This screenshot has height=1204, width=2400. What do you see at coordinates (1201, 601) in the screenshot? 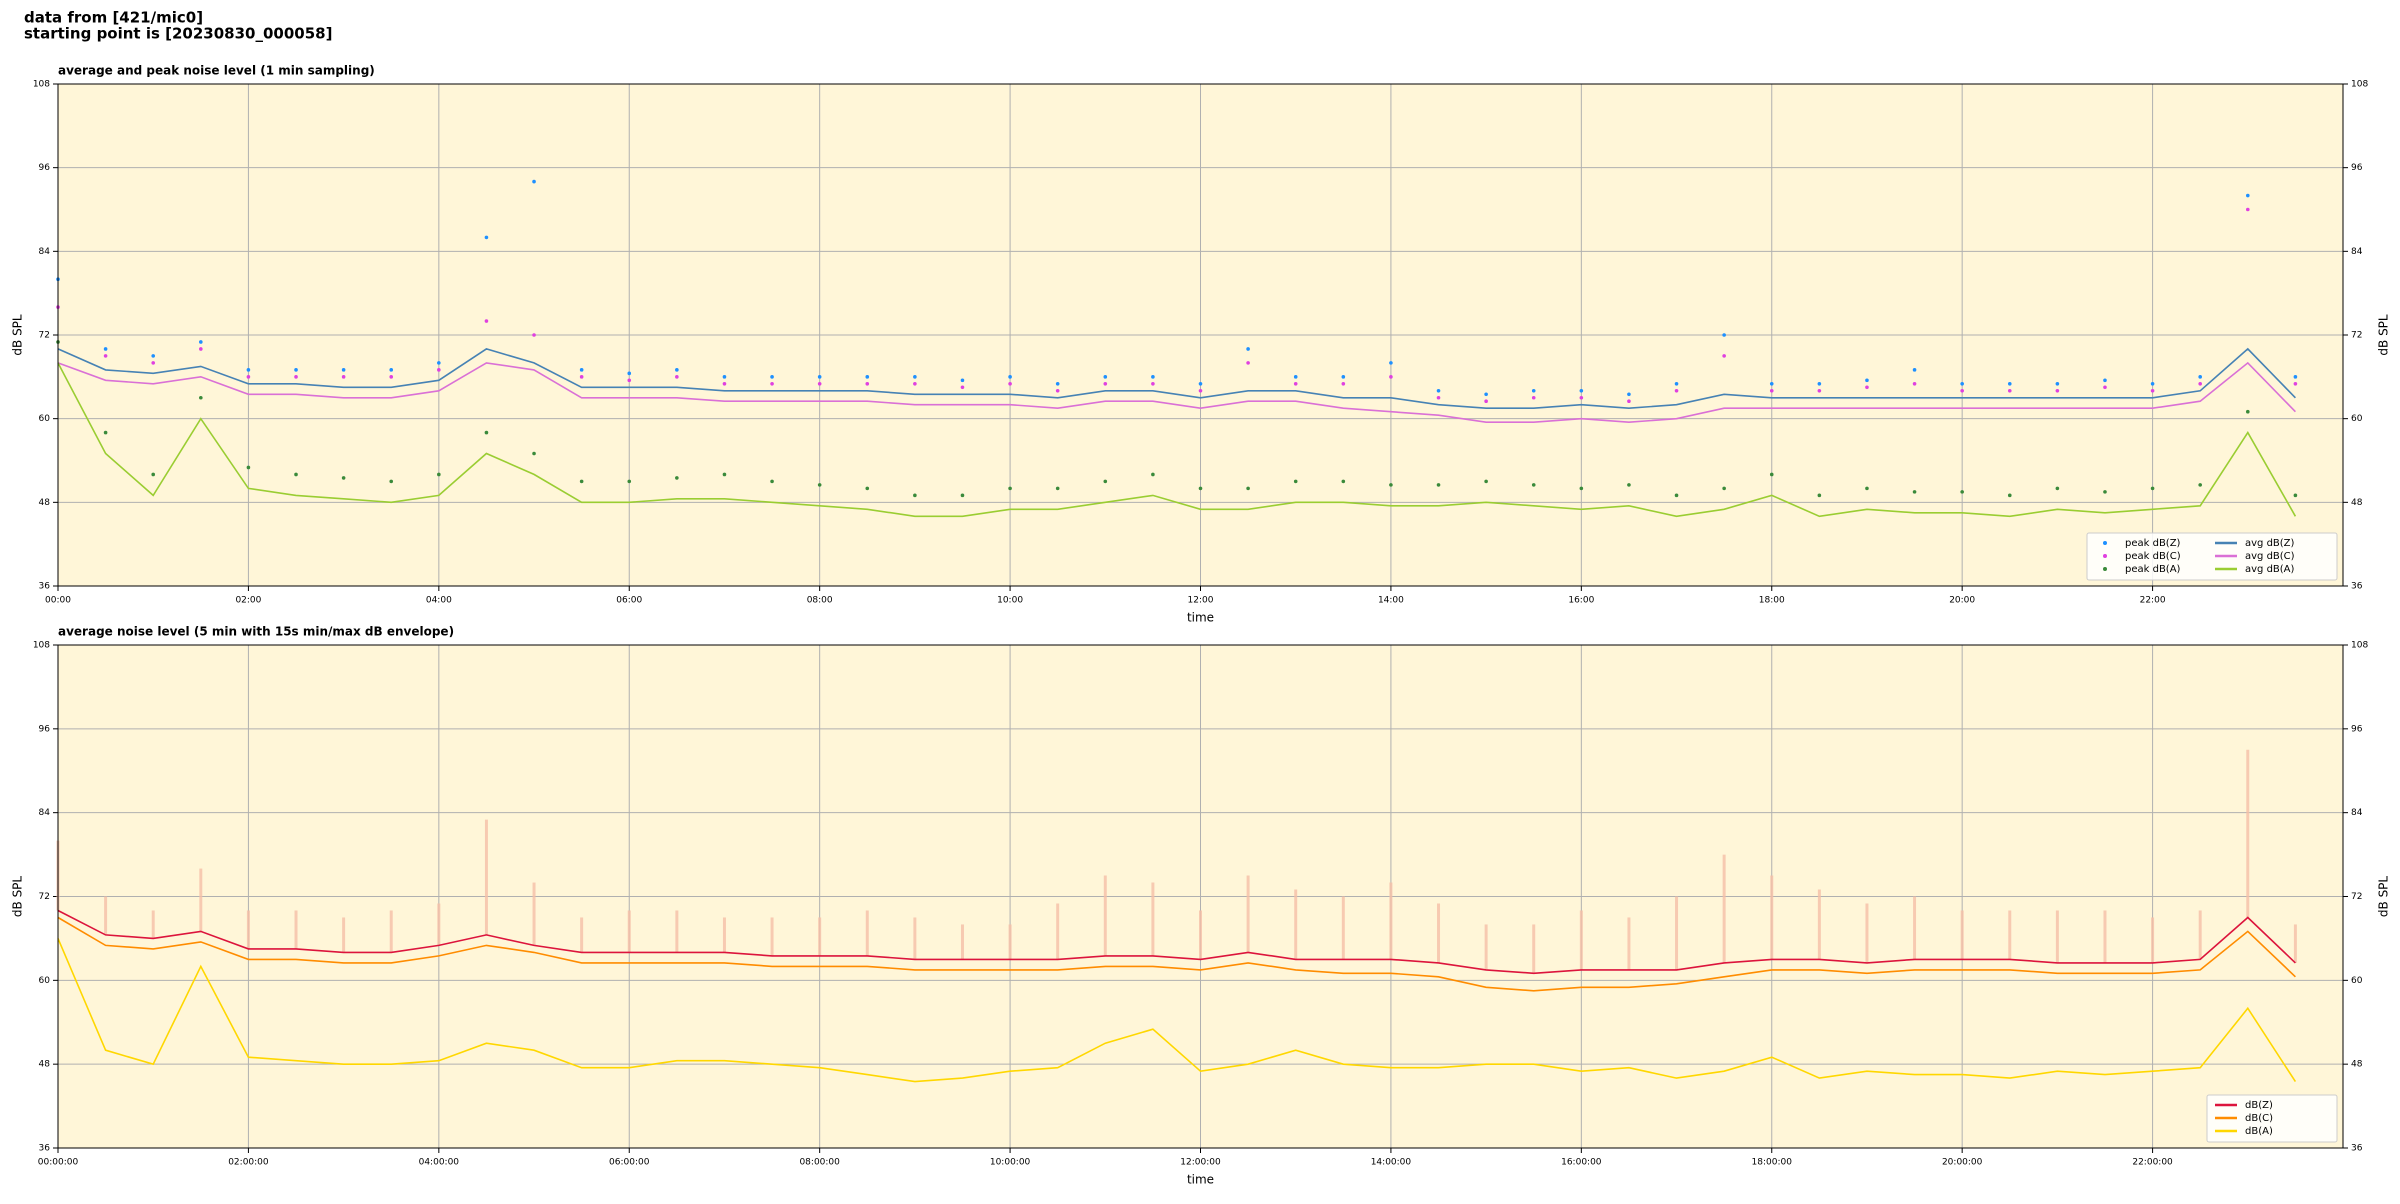
I see `x-tick-label: 12:00` at bounding box center [1201, 601].